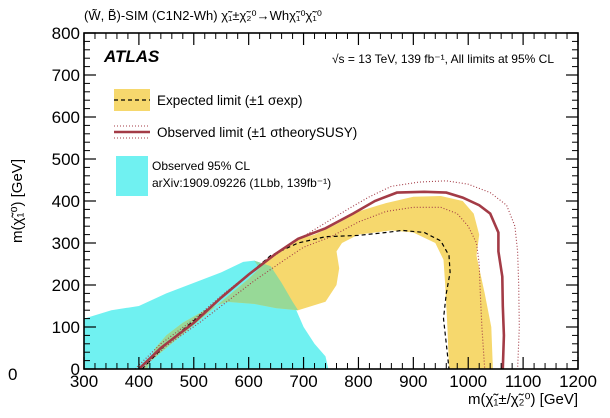  I want to click on y-tick-label: 400, so click(66, 201).